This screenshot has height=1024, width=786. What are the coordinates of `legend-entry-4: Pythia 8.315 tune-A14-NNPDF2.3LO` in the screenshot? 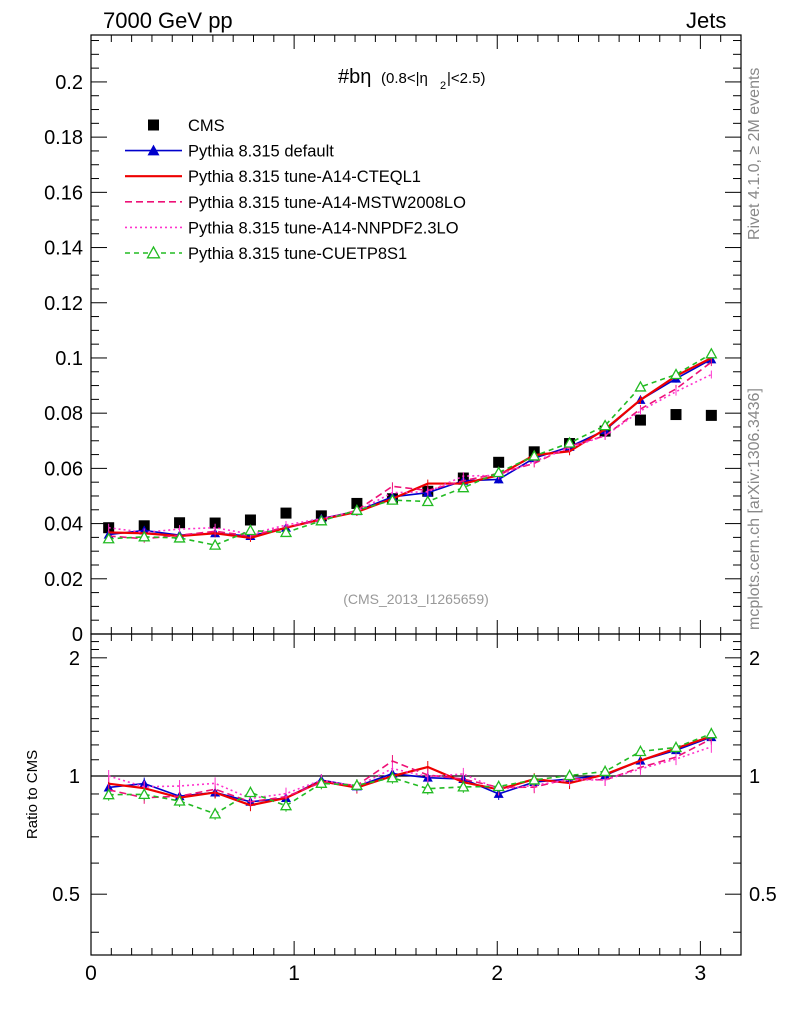 It's located at (292, 228).